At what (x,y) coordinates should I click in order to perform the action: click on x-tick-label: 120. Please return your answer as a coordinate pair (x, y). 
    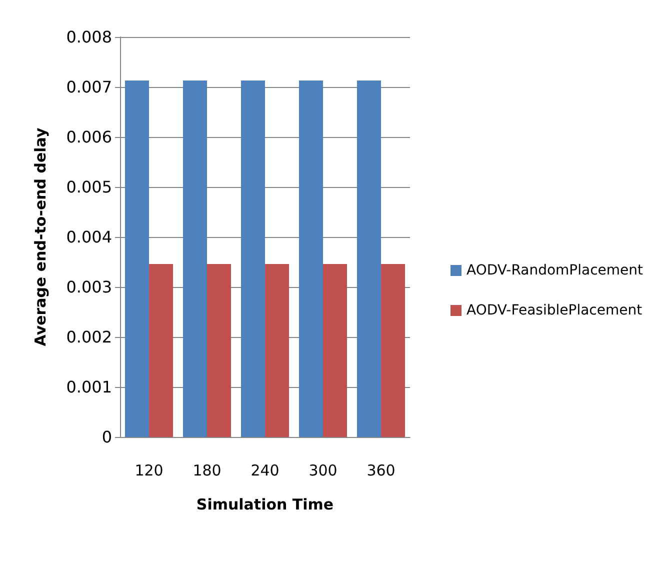
    Looking at the image, I should click on (149, 471).